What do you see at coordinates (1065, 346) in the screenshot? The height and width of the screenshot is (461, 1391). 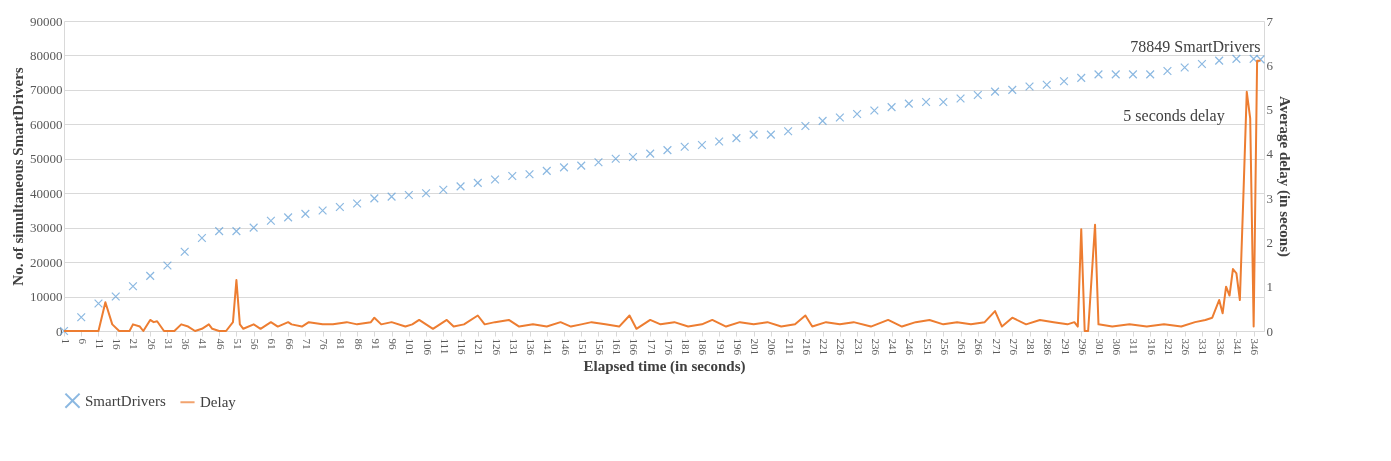 I see `x-tick-label: 291` at bounding box center [1065, 346].